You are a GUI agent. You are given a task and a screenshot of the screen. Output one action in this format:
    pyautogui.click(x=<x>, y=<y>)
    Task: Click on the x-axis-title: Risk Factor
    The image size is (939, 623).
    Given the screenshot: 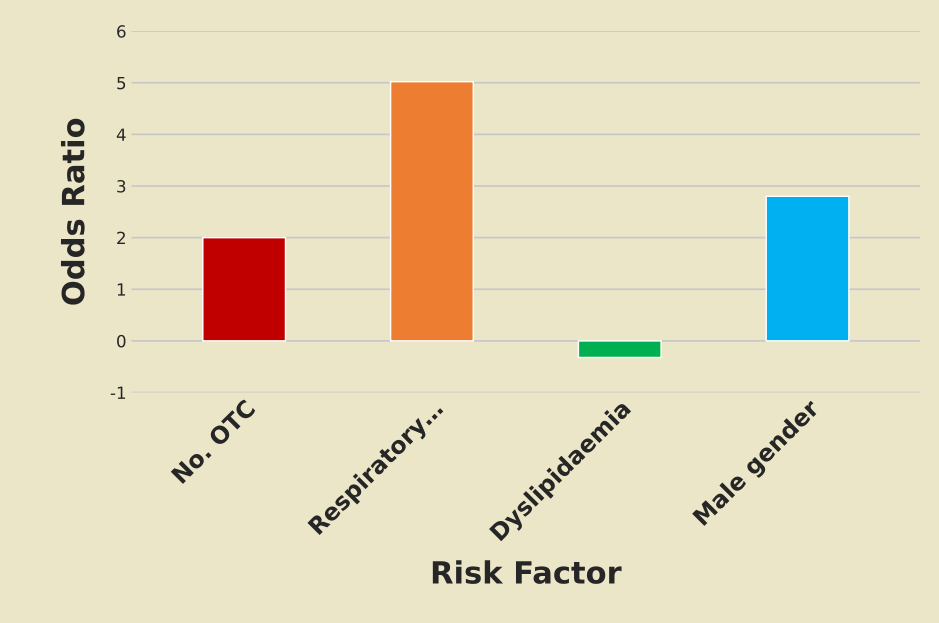 What is the action you would take?
    pyautogui.click(x=527, y=572)
    